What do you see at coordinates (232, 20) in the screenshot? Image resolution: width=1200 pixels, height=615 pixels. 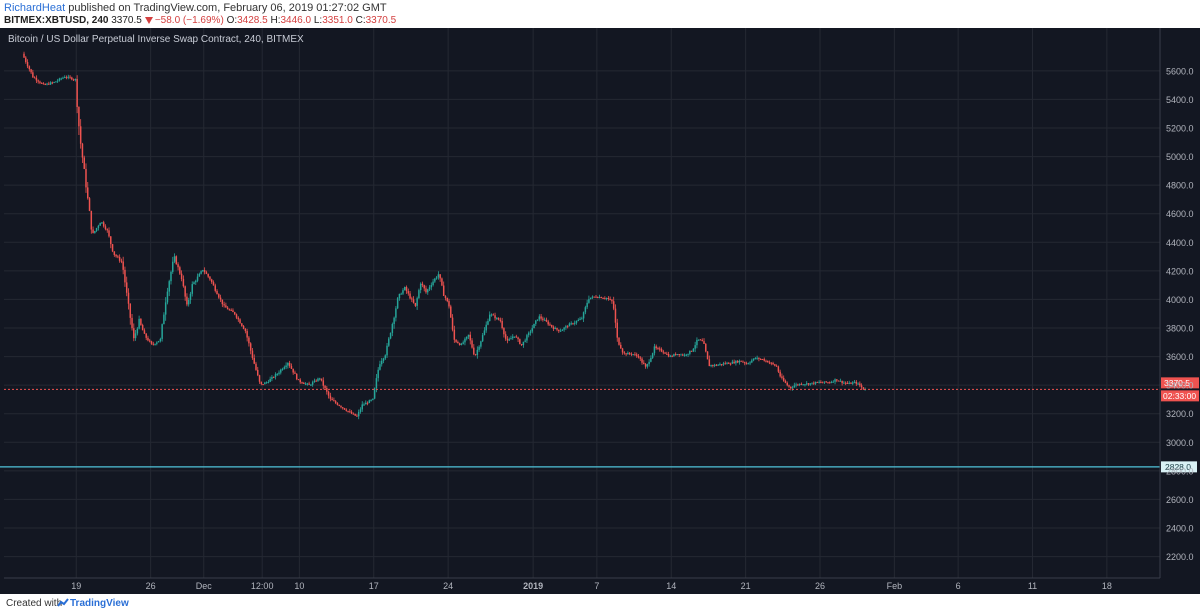 I see `open-label: O:` at bounding box center [232, 20].